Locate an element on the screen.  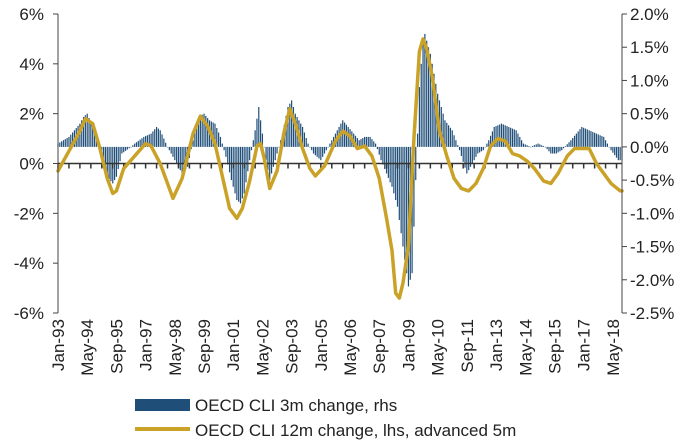
x-tick-label: May-18 is located at coordinates (613, 347).